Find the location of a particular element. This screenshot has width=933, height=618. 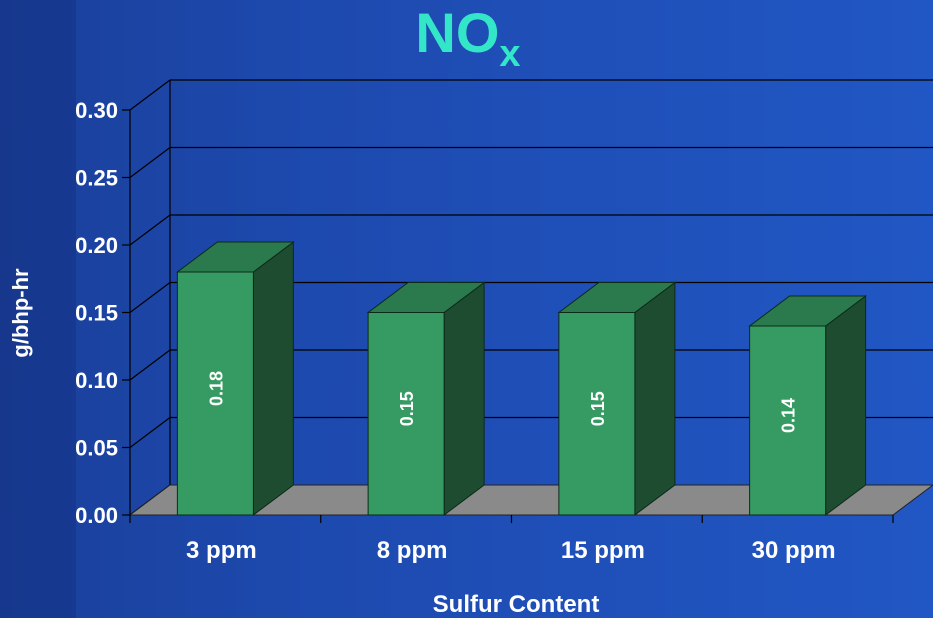

y-tick-label: 0.05 is located at coordinates (96, 448).